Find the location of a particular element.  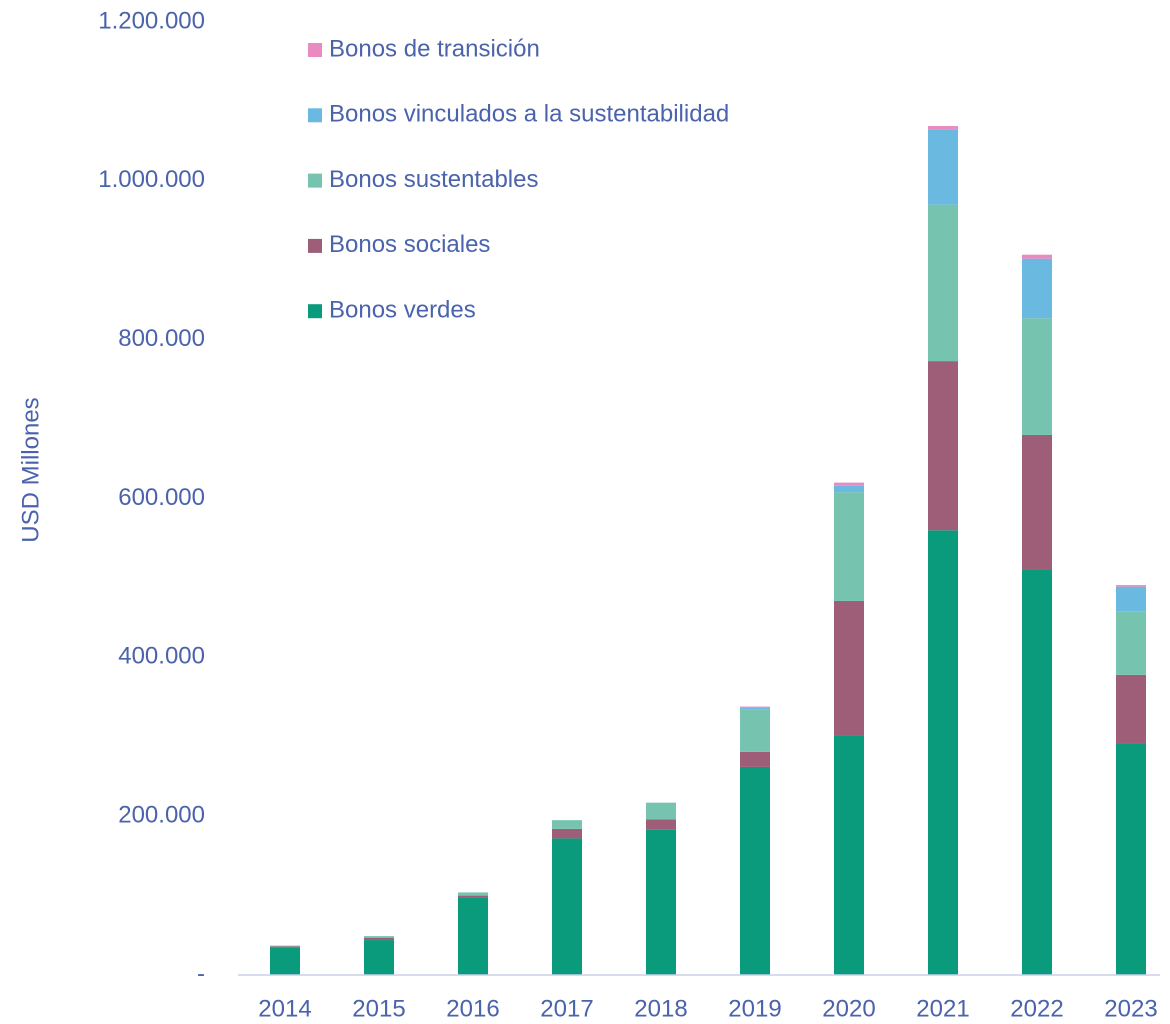

legend-label: Bonos sustentables is located at coordinates (433, 179).